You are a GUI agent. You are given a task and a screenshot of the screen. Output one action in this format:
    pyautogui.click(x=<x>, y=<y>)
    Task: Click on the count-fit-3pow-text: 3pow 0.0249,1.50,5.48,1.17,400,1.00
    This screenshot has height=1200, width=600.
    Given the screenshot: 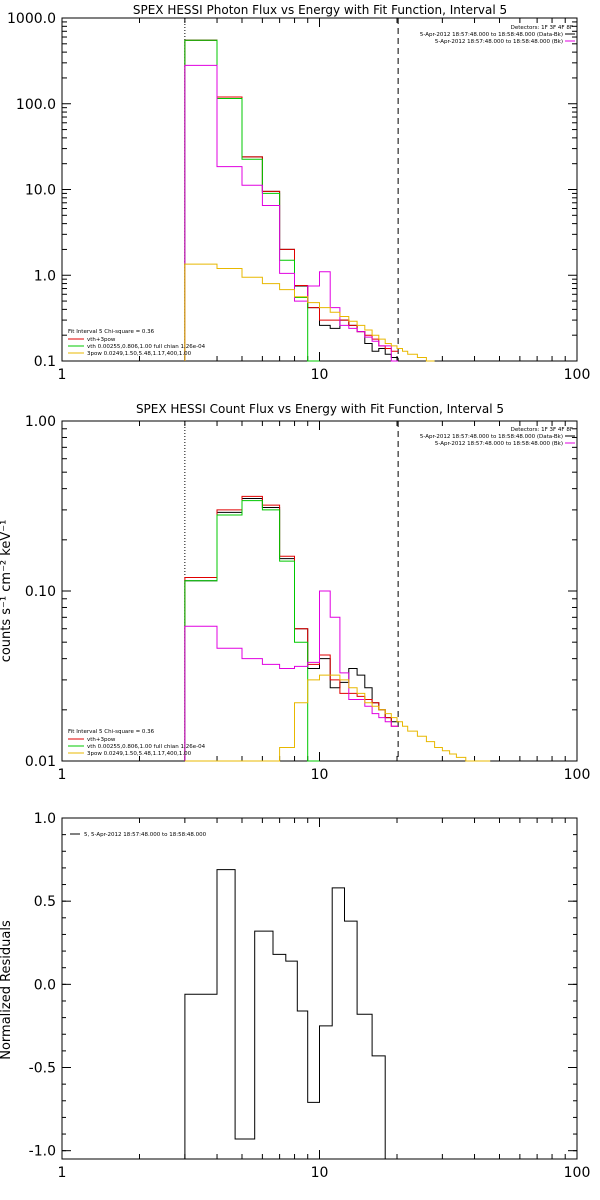 What is the action you would take?
    pyautogui.click(x=139, y=754)
    